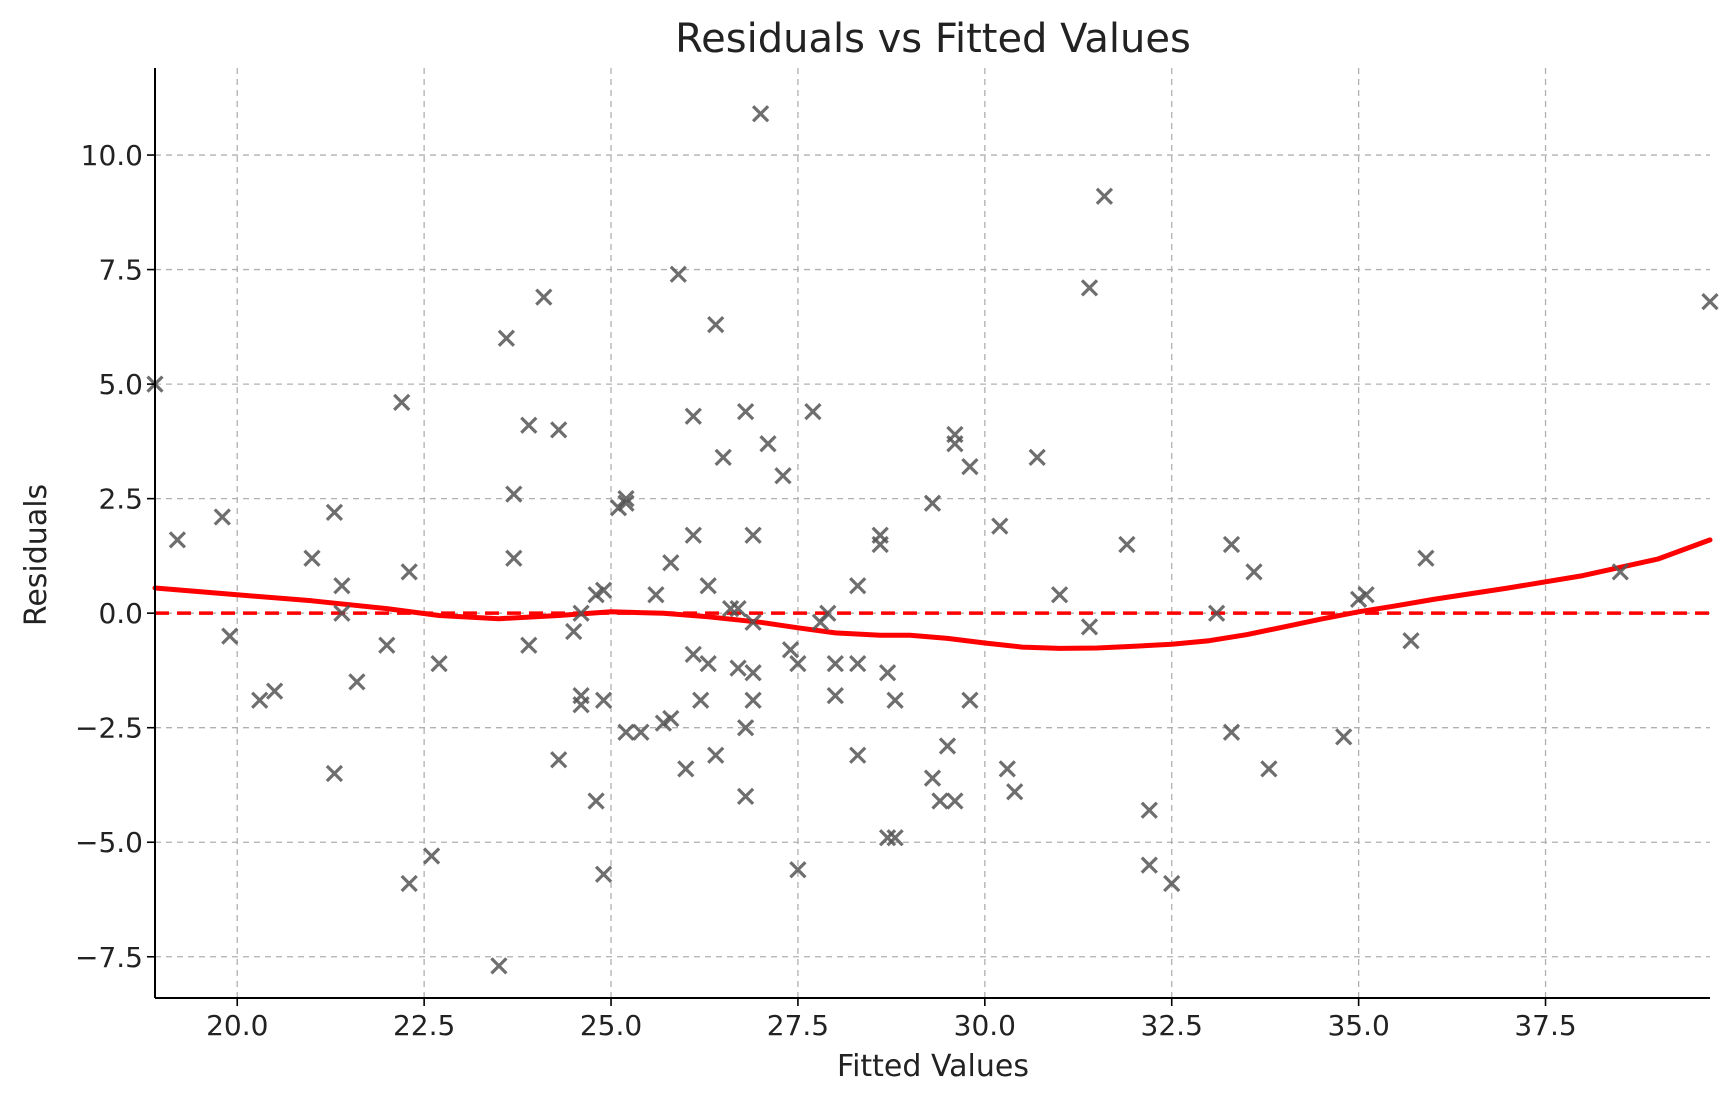 This screenshot has width=1725, height=1105. Describe the element at coordinates (1358, 1025) in the screenshot. I see `x-tick-label: 35.0` at that location.